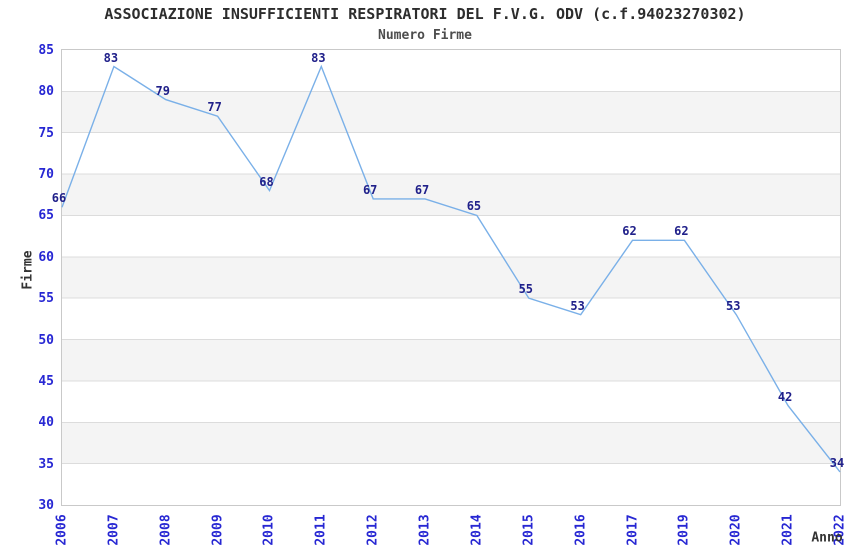 This screenshot has height=550, width=850. Describe the element at coordinates (114, 530) in the screenshot. I see `x-tick-label: 2007` at that location.